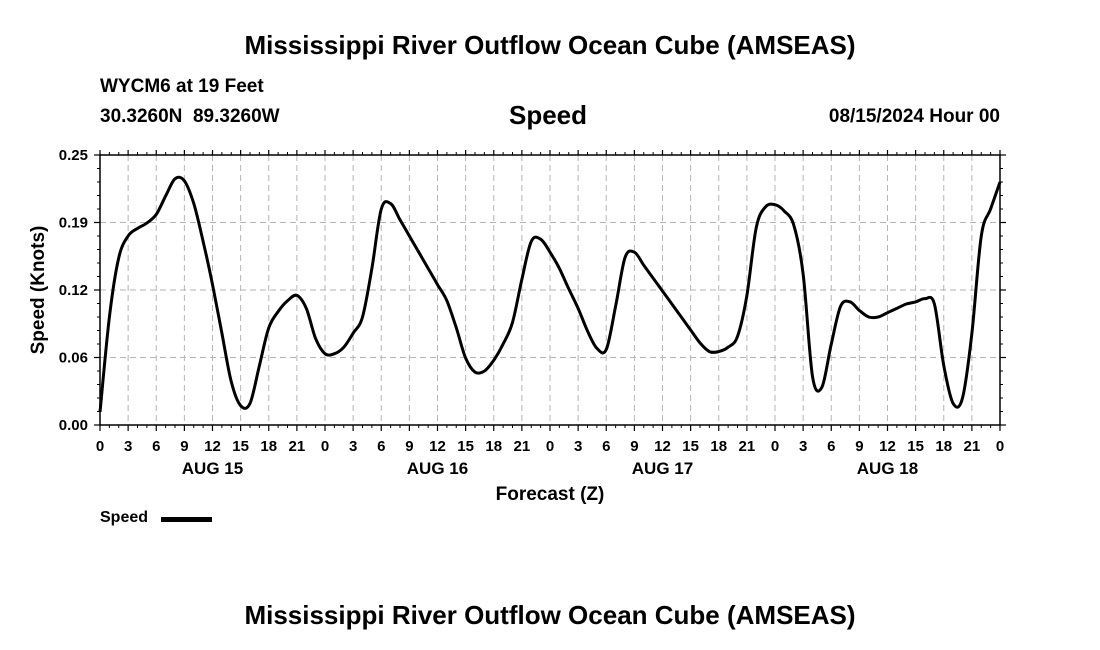 This screenshot has width=1100, height=650. Describe the element at coordinates (914, 116) in the screenshot. I see `forecast-datetime: 08/15/2024 Hour 00` at that location.